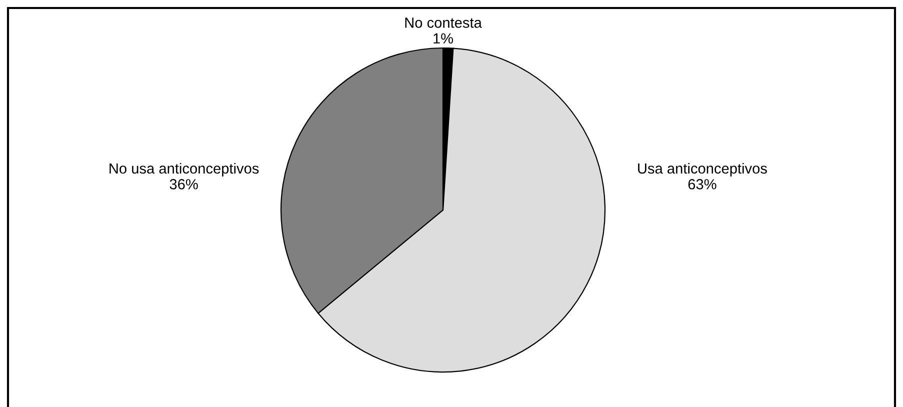  Describe the element at coordinates (702, 169) in the screenshot. I see `slice-label: Usa anticonceptivos` at that location.